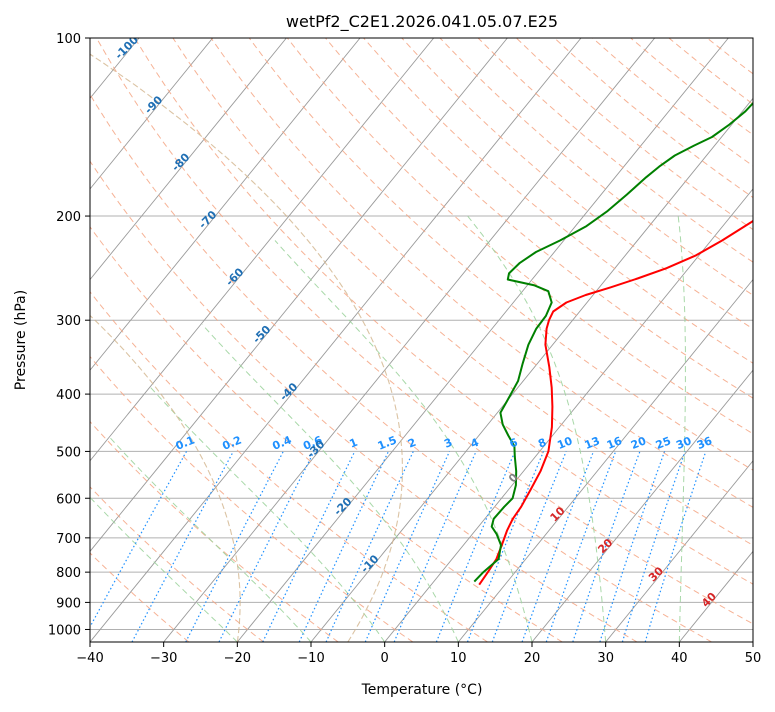  Describe the element at coordinates (458, 658) in the screenshot. I see `x-tick-label: 10` at that location.